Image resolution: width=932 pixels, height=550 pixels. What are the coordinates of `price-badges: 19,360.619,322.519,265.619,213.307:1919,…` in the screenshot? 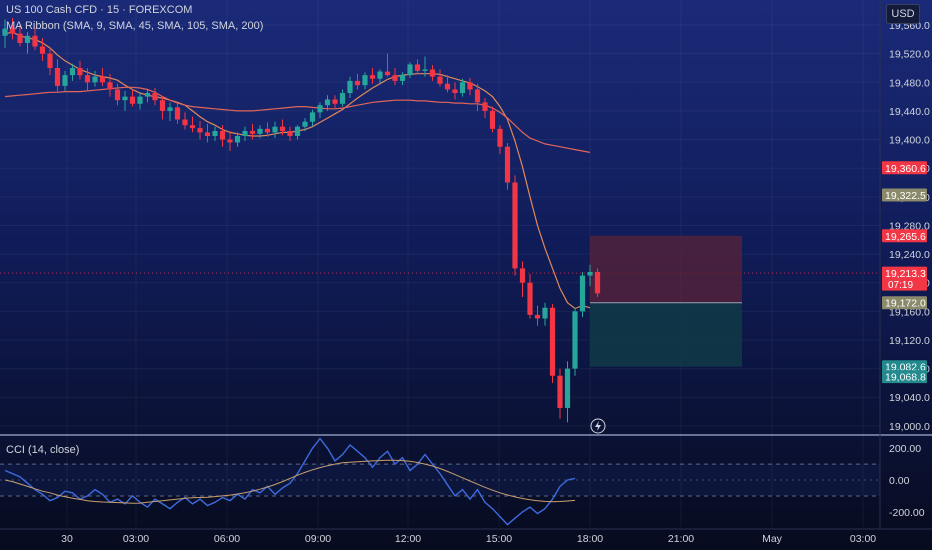 It's located at (904, 272).